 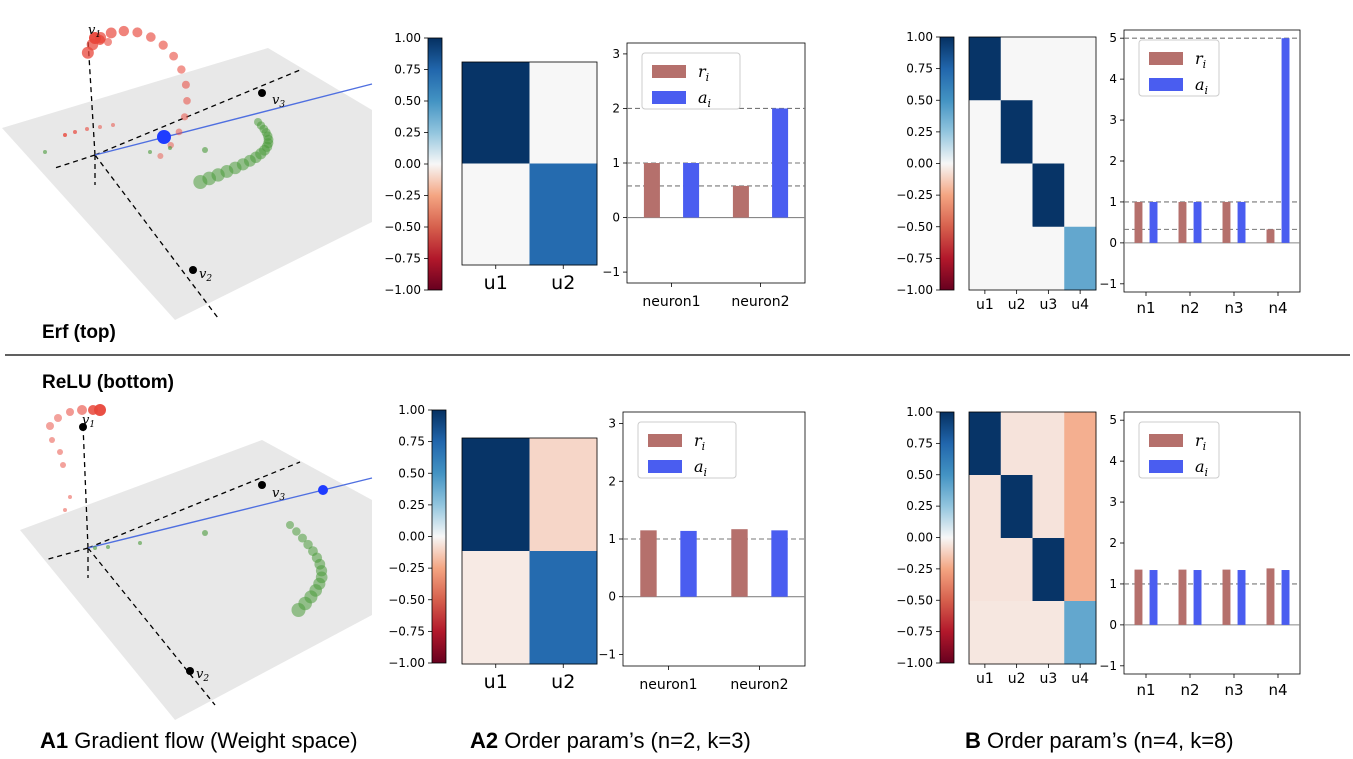 I want to click on bar-bottom-b-xtick-label: n4, so click(x=1277, y=690).